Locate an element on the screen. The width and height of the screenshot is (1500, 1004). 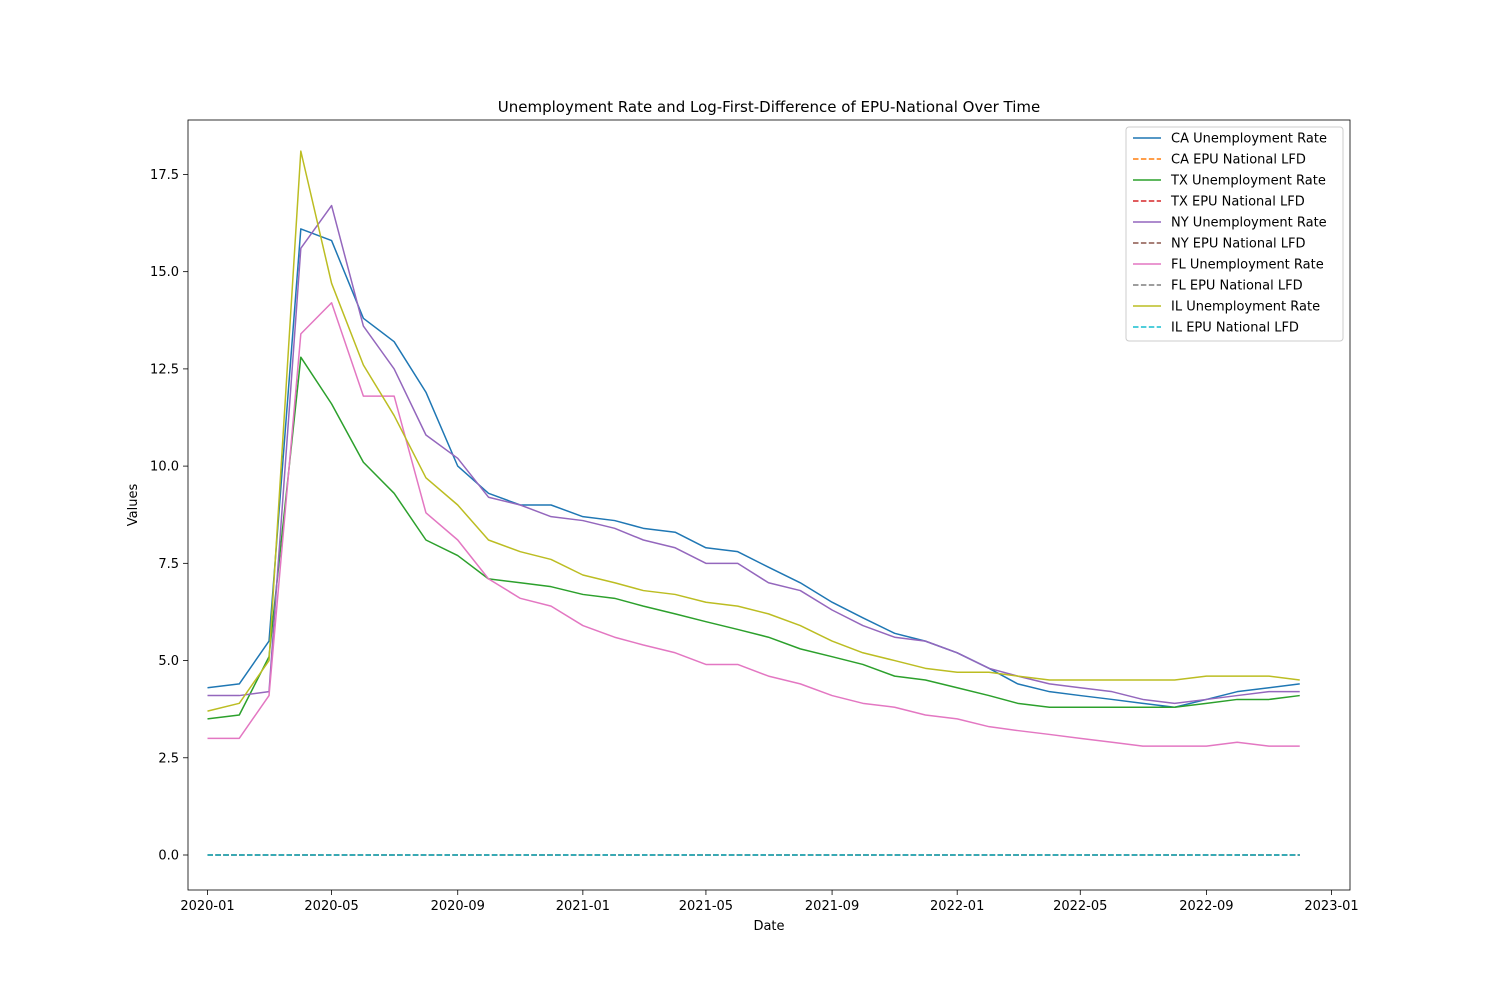
legend-label: CA EPU National LFD is located at coordinates (1238, 160).